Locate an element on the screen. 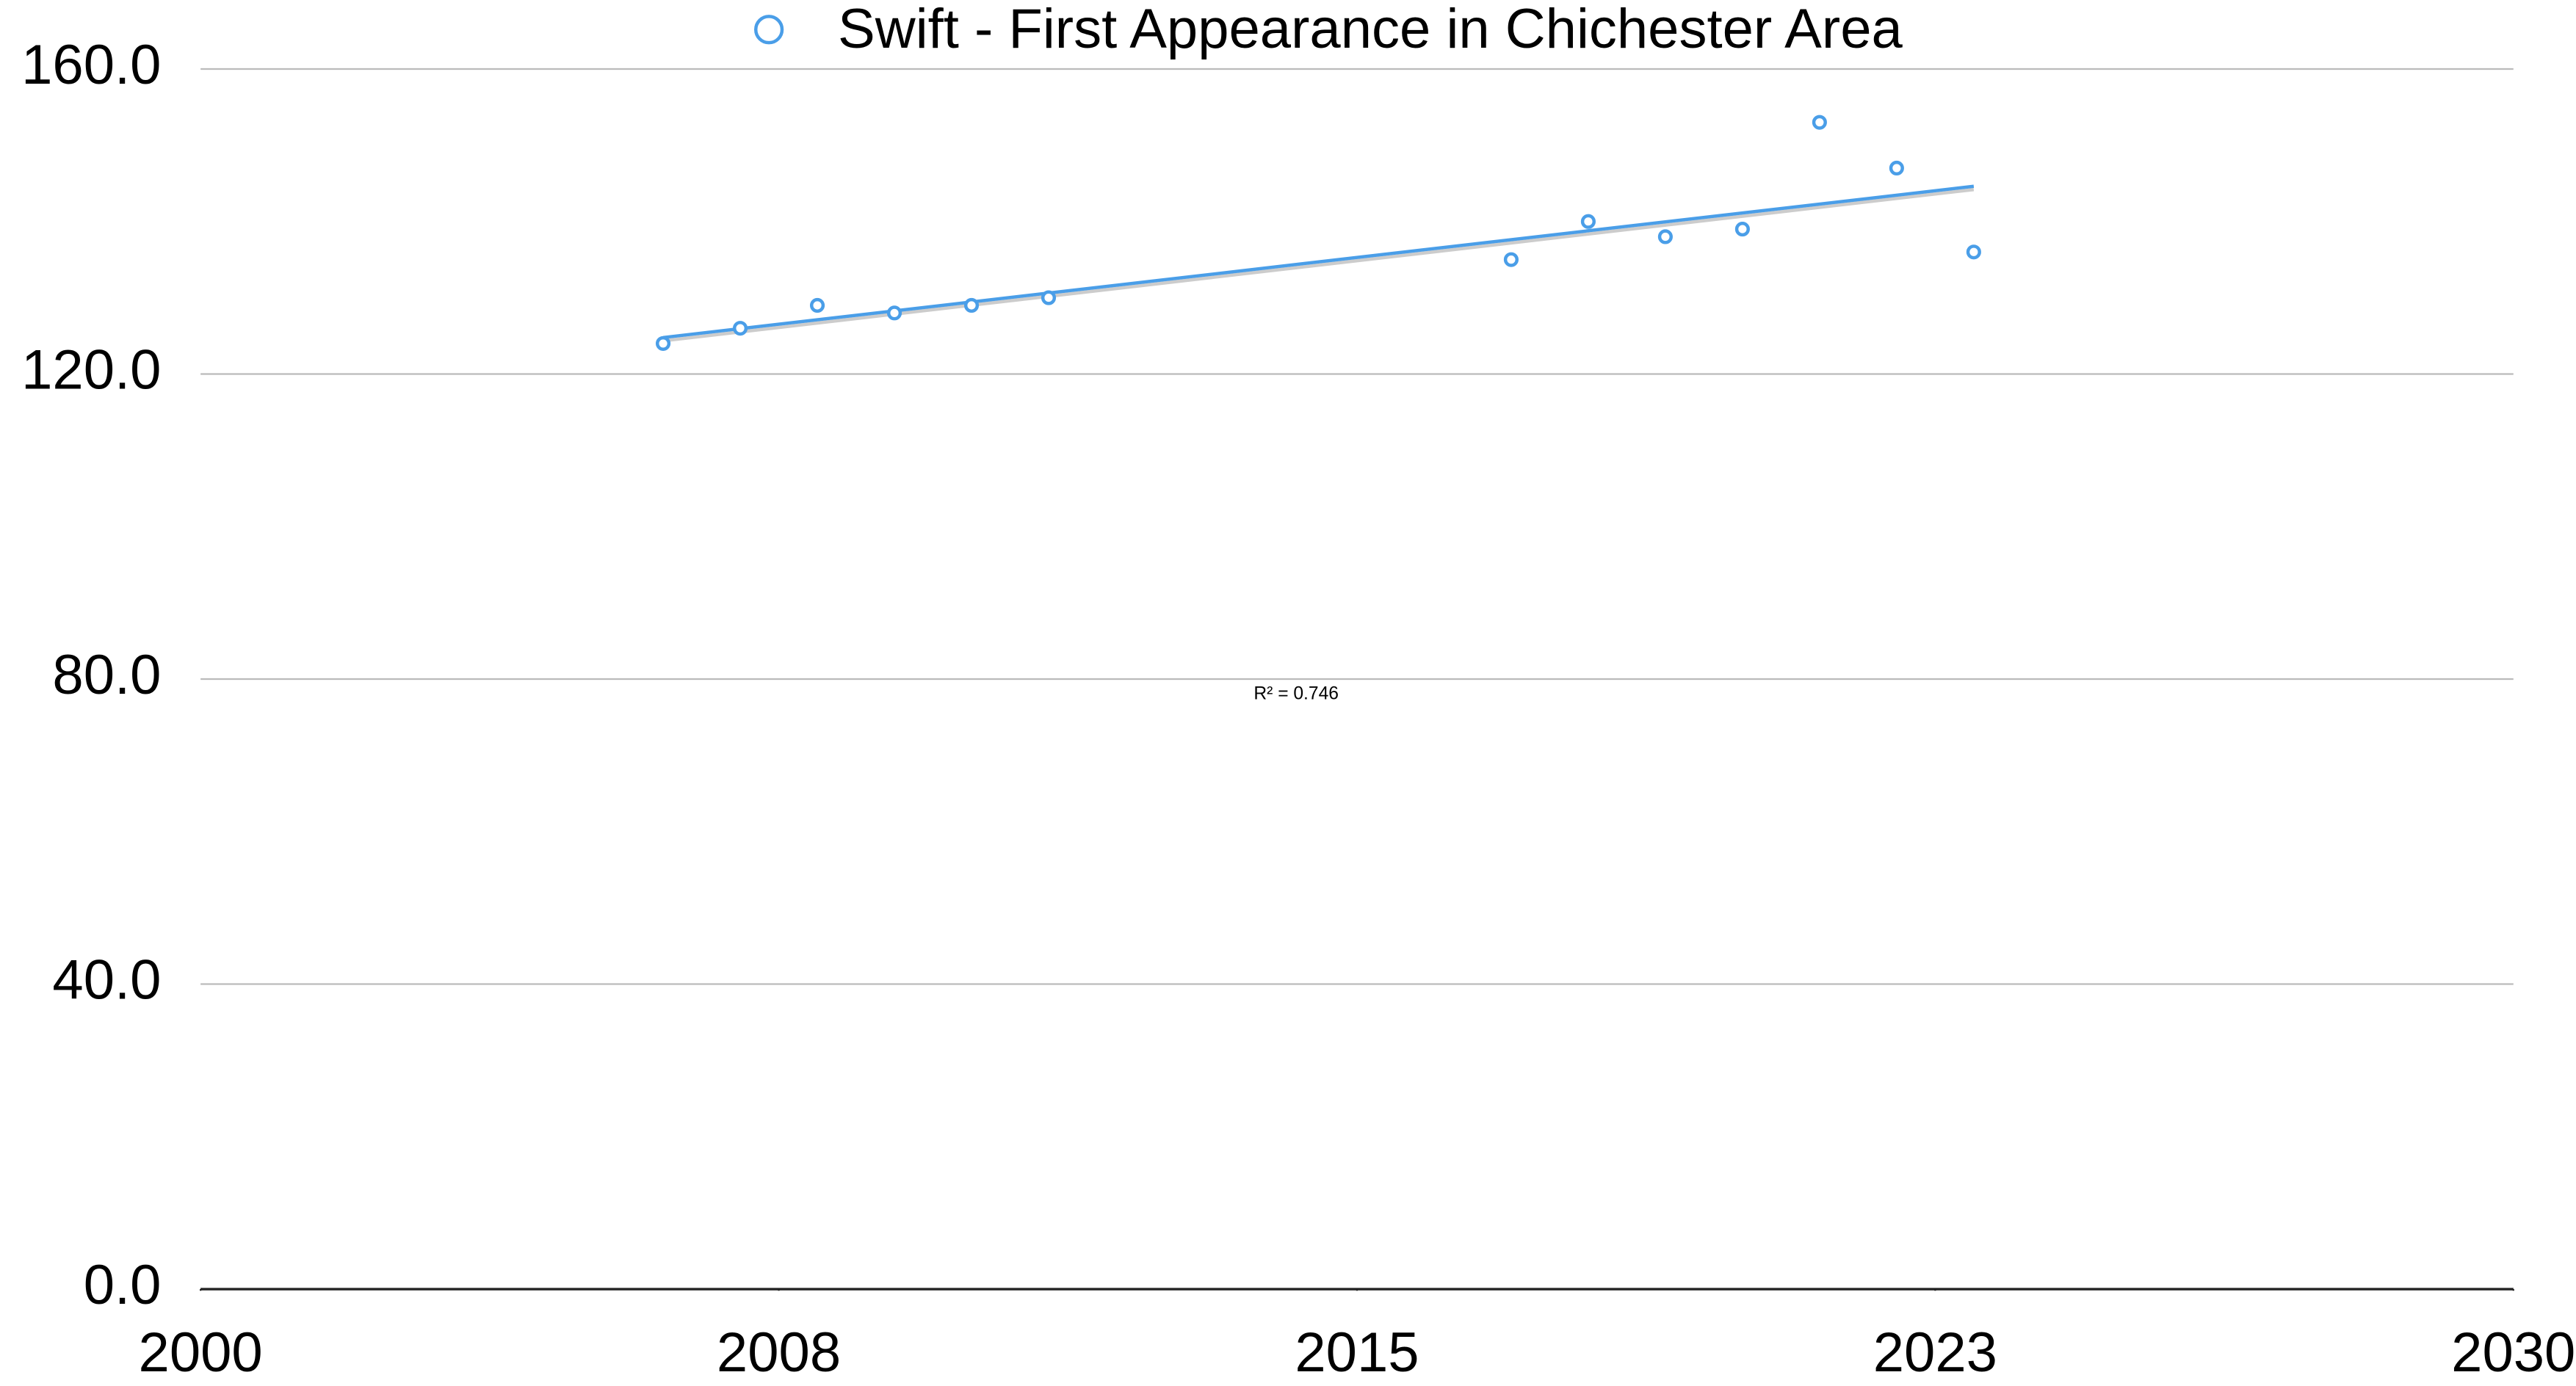 The width and height of the screenshot is (2576, 1386). y-tick-label: 160.0 is located at coordinates (91, 65).